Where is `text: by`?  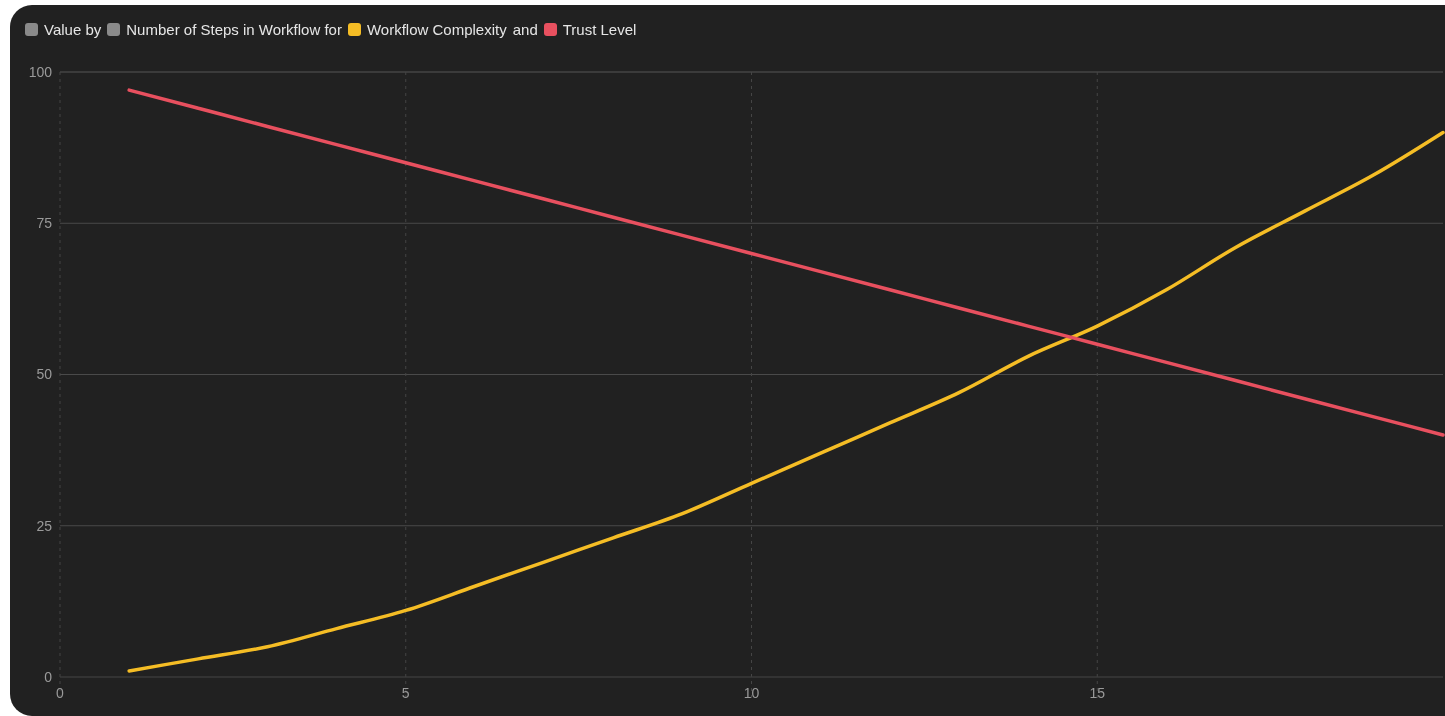 text: by is located at coordinates (93, 29).